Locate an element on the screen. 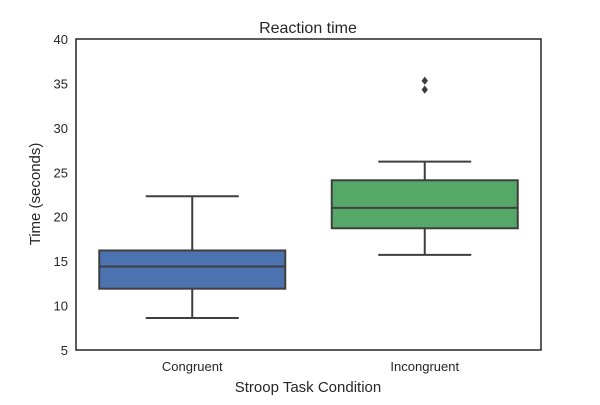 This screenshot has height=405, width=600. y-tick-label: 20 is located at coordinates (61, 217).